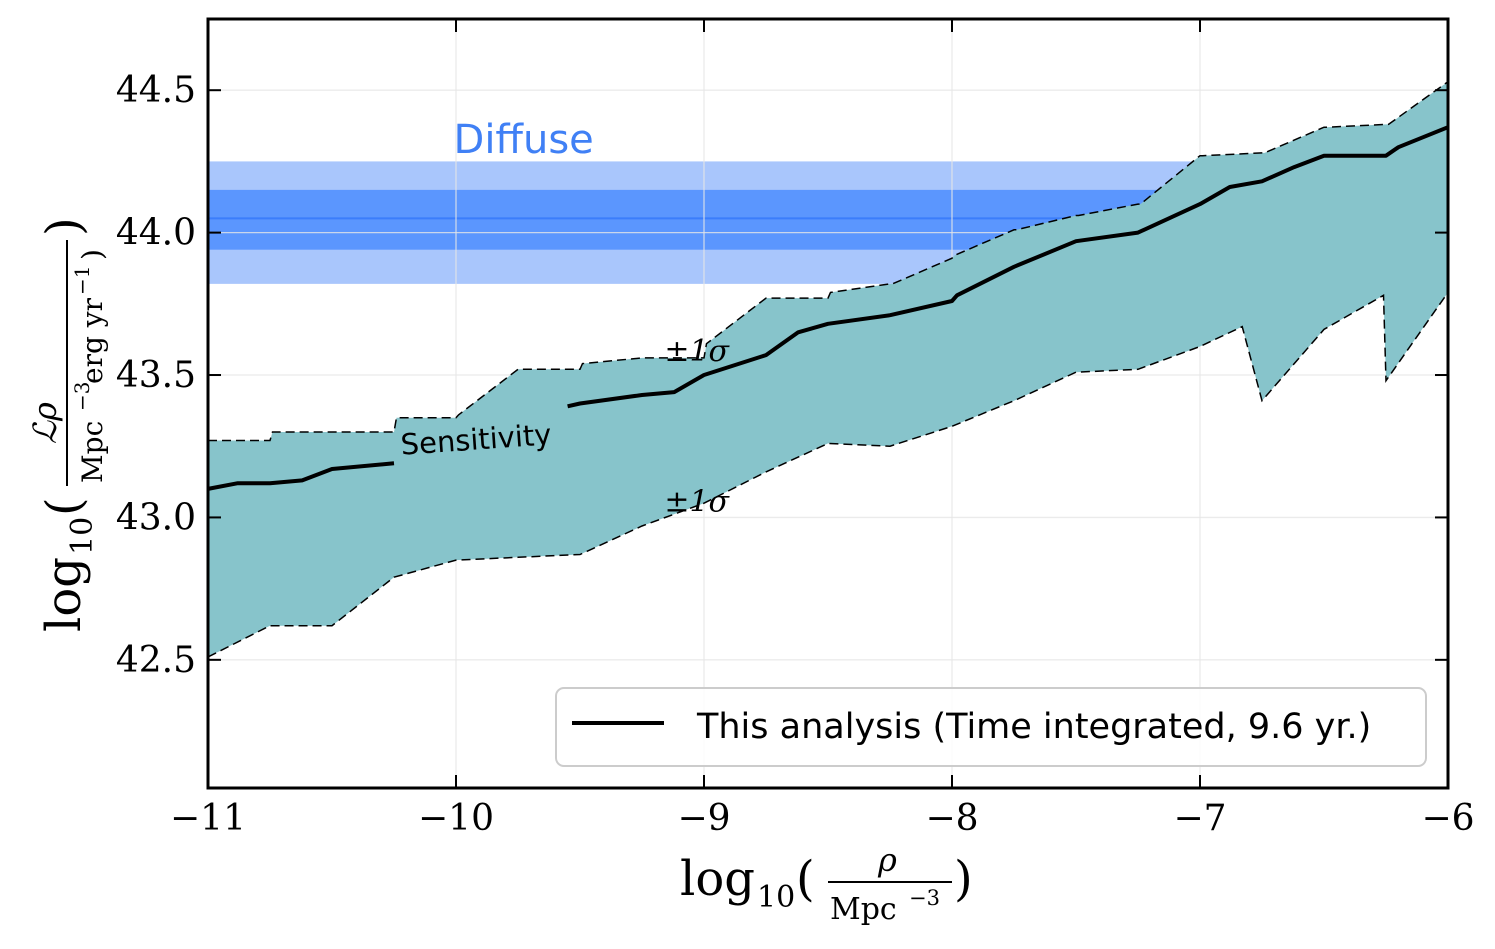 The height and width of the screenshot is (949, 1495). Describe the element at coordinates (301, 476) in the screenshot. I see `analysis-line-segment` at that location.